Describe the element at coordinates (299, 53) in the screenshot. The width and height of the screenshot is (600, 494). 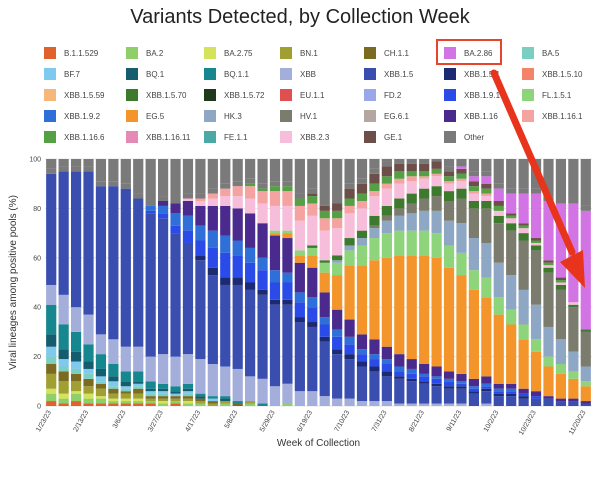
I see `legend-item: BN.1` at that location.